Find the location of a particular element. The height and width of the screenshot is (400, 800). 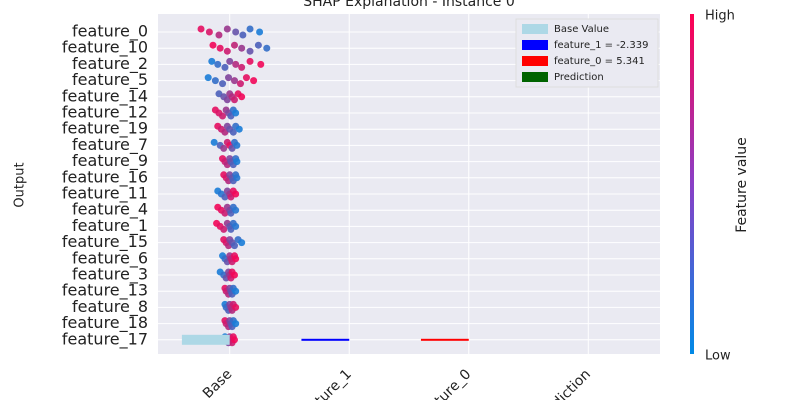

x-tick-label: Prediction is located at coordinates (563, 383).